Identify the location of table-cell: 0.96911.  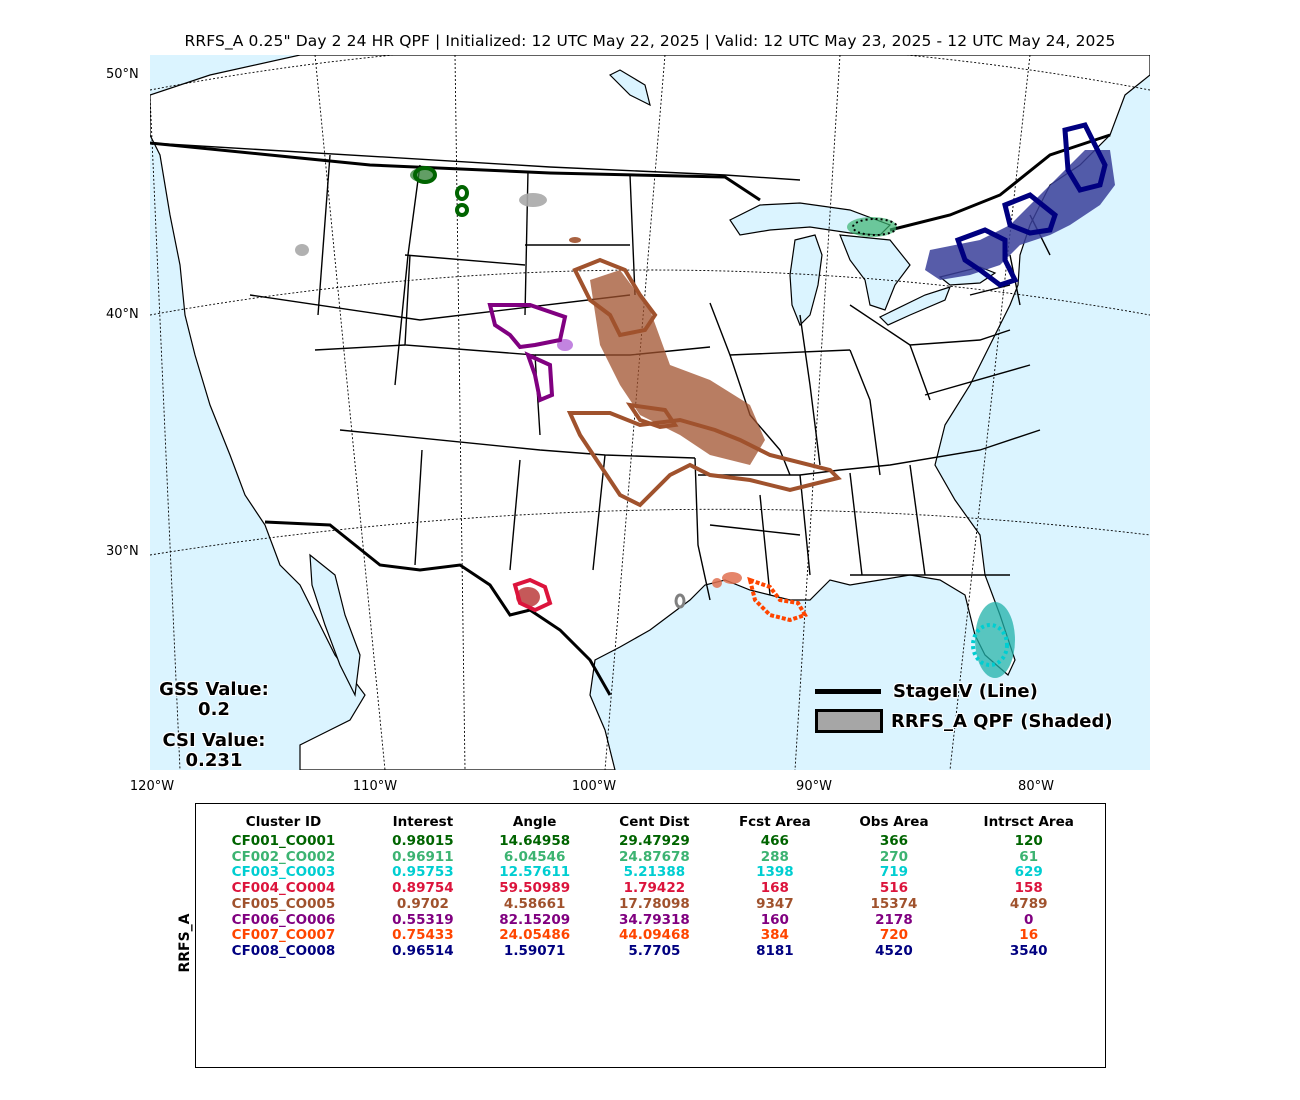
(423, 856).